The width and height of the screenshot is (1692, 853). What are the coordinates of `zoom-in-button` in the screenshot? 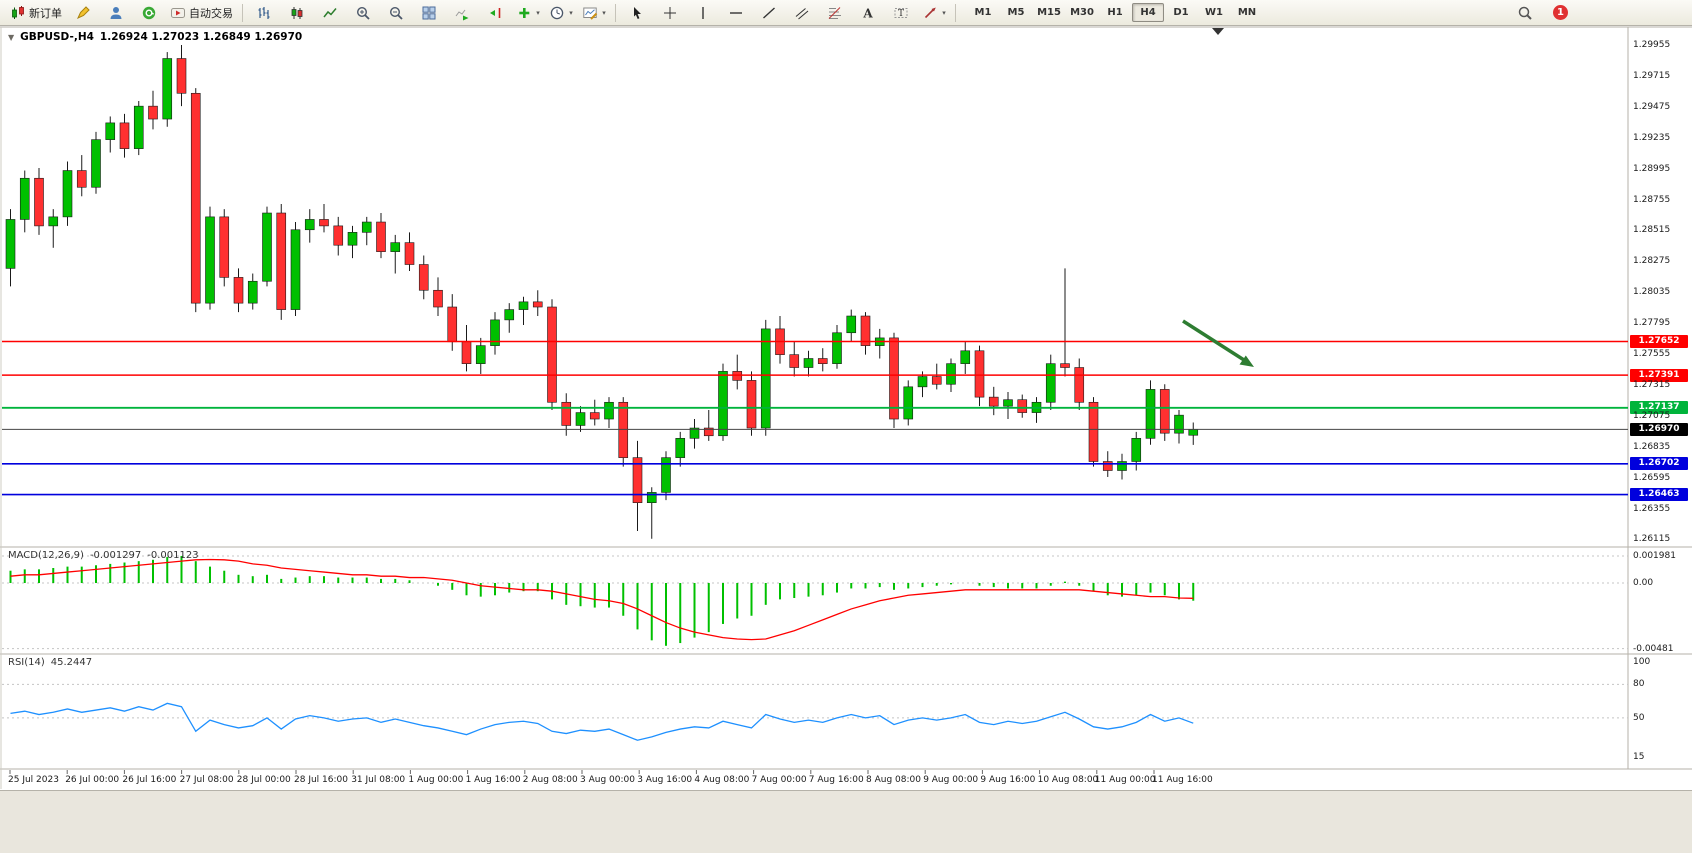 It's located at (363, 13).